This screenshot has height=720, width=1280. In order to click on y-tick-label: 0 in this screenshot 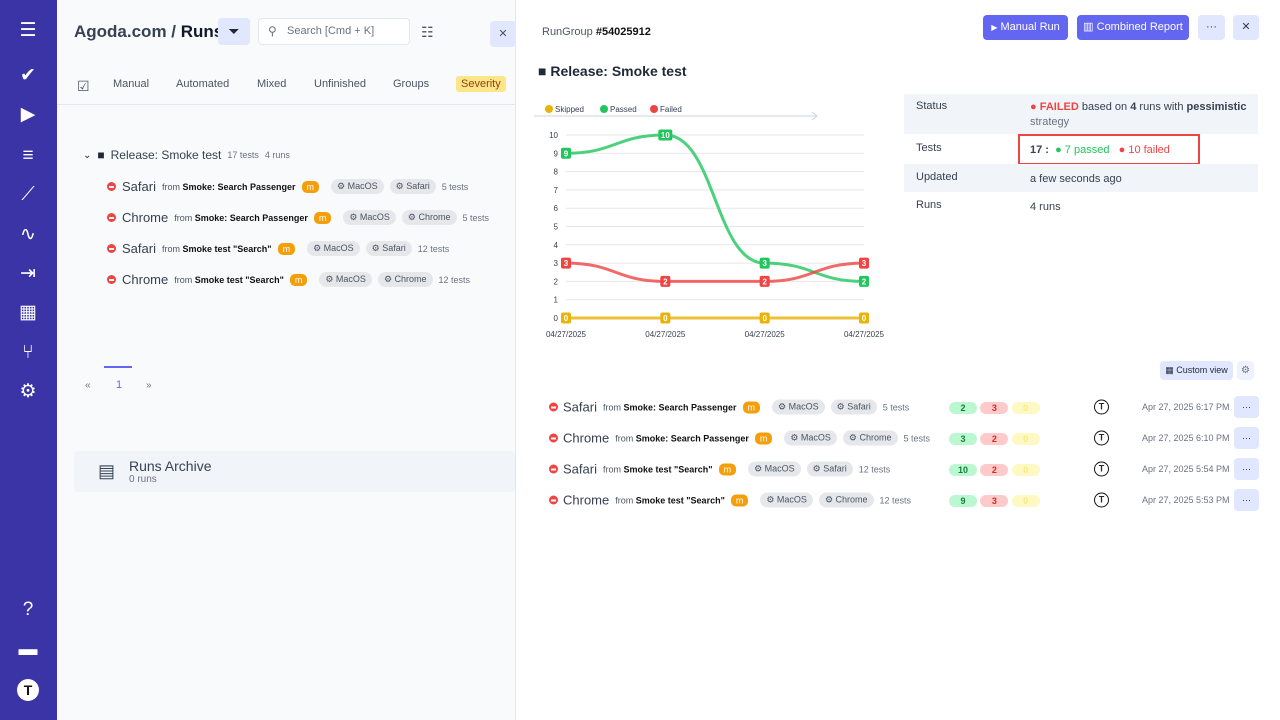, I will do `click(556, 318)`.